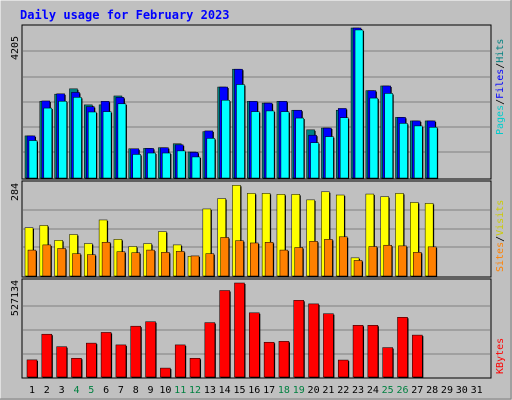 This screenshot has height=400, width=512. I want to click on x-tick-label: 1, so click(32, 390).